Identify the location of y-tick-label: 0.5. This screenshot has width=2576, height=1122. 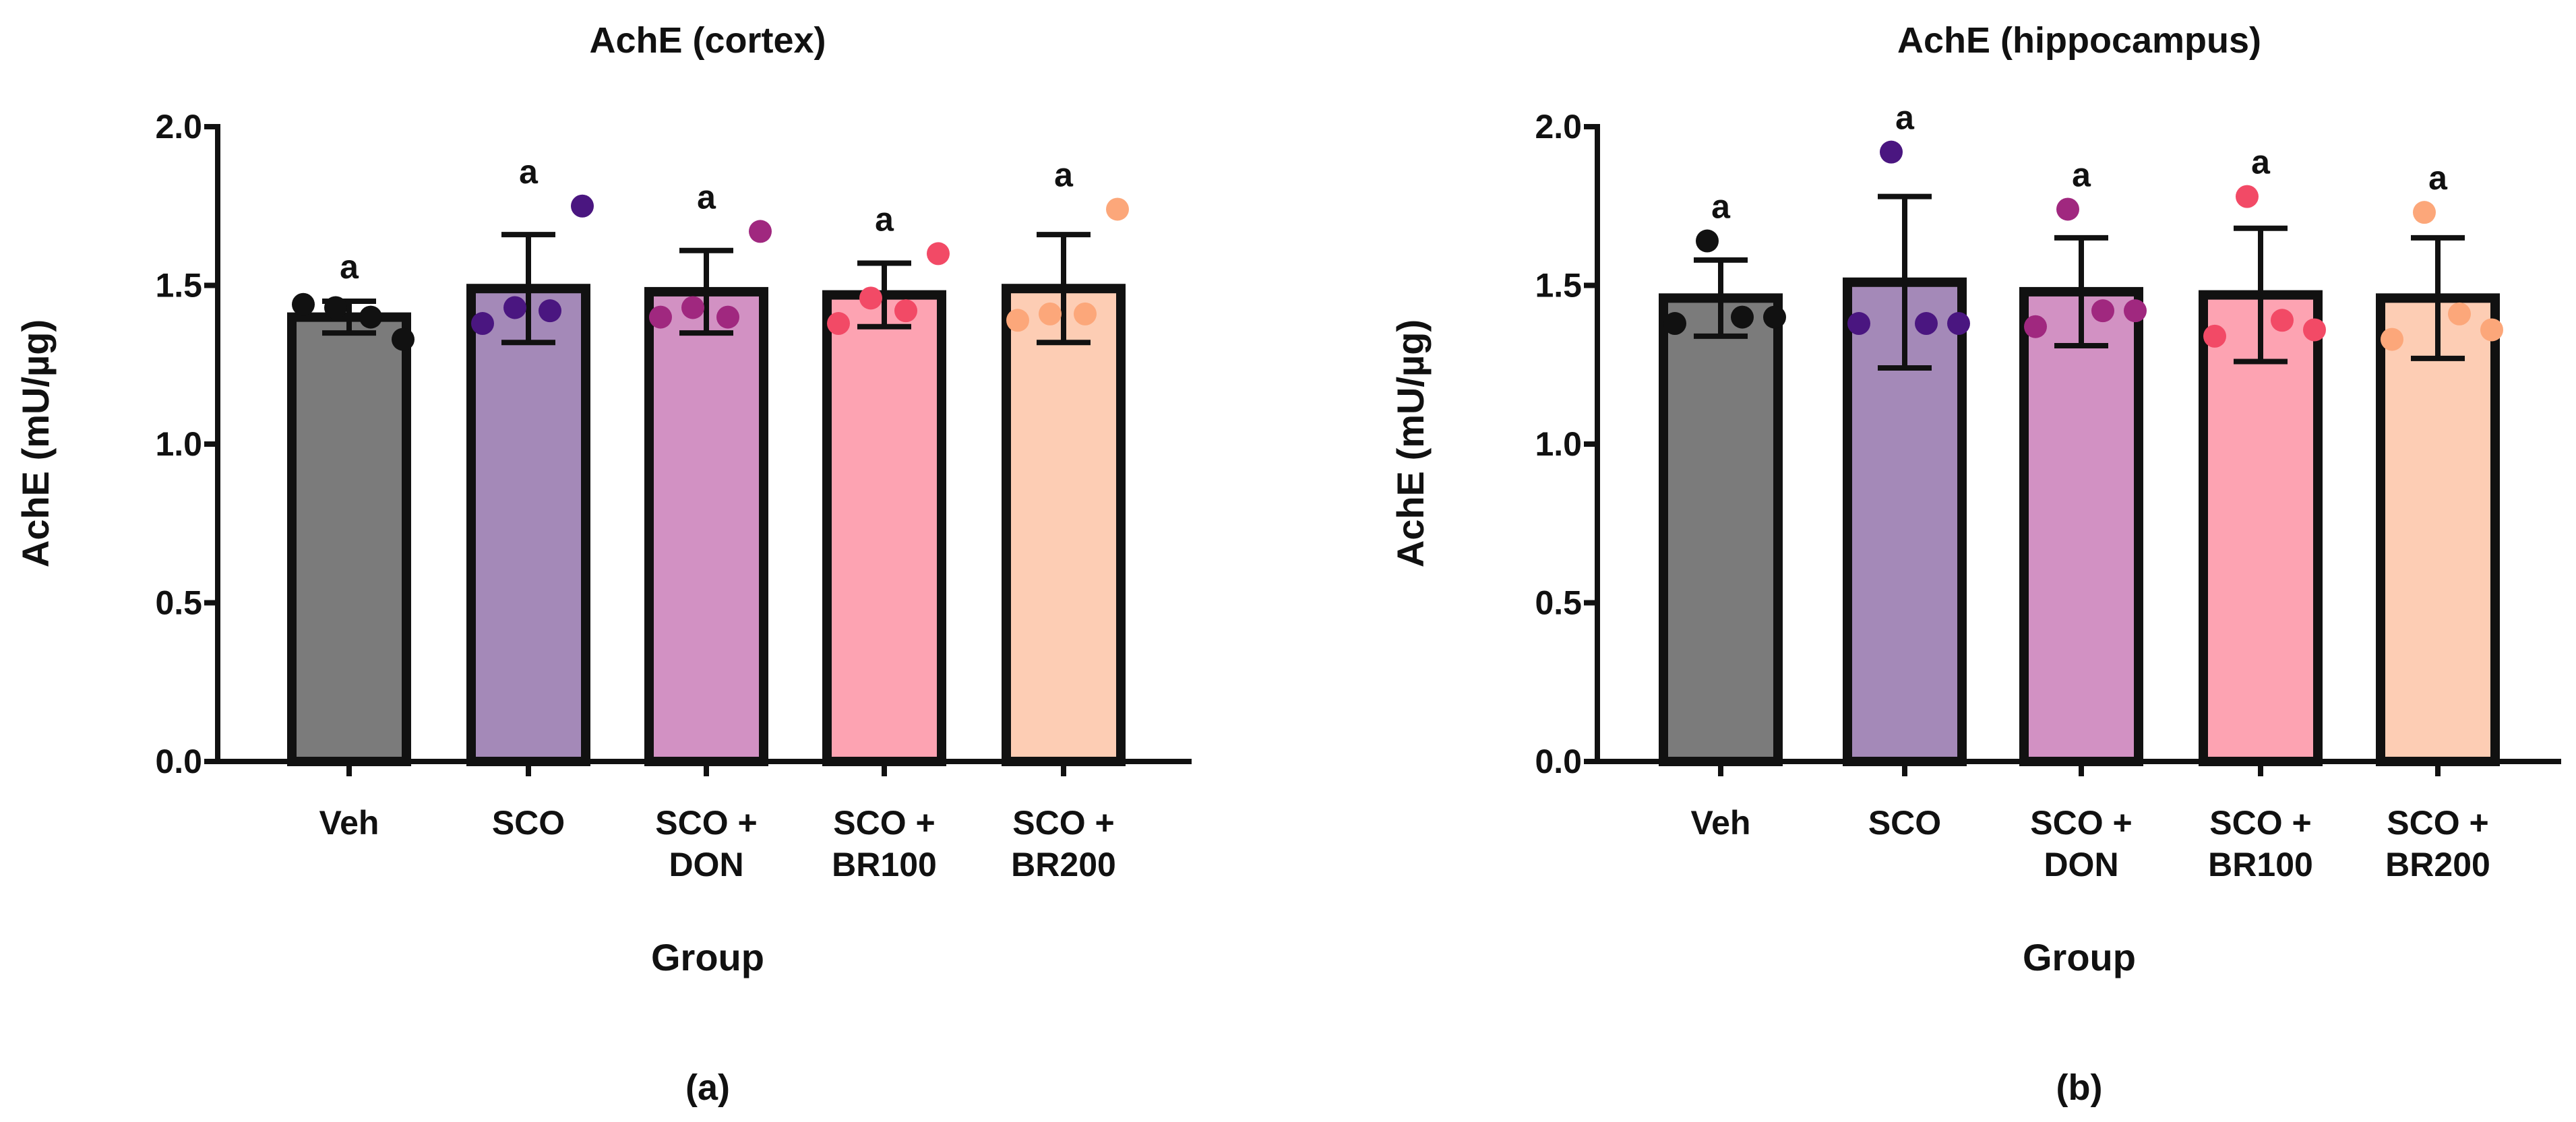
(179, 603).